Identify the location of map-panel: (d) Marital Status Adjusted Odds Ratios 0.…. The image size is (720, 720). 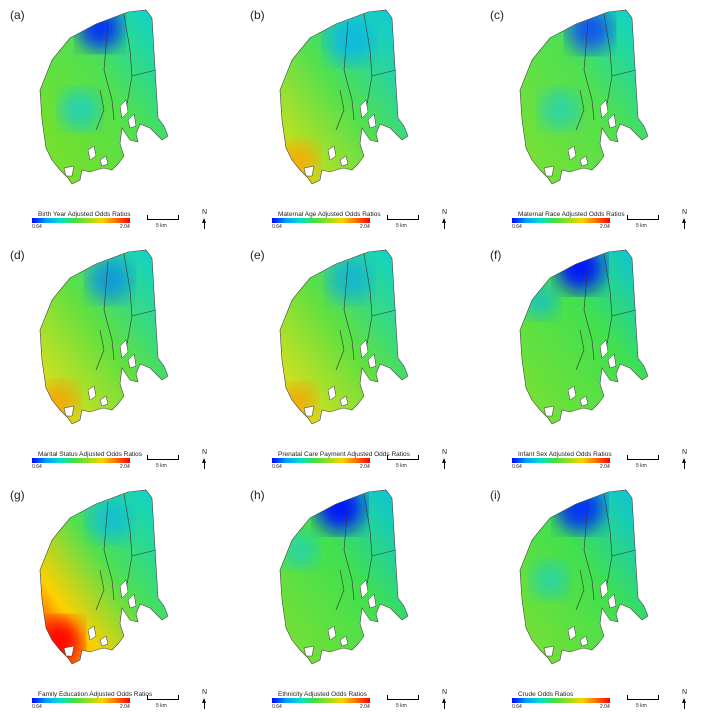
(120, 360).